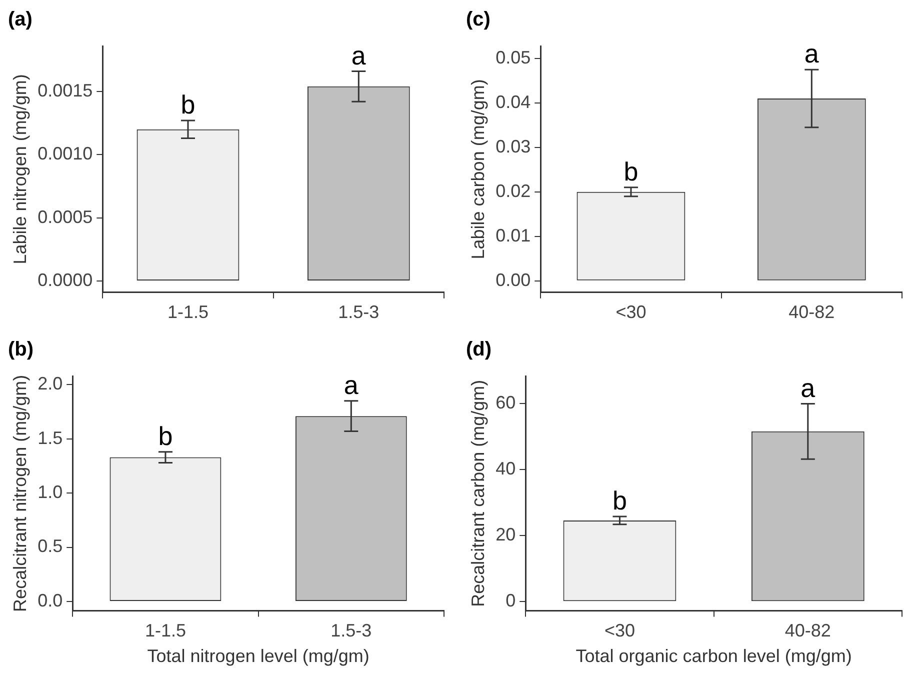 The width and height of the screenshot is (916, 673). I want to click on x-axis-title: Total nitrogen level (mg/gm), so click(258, 656).